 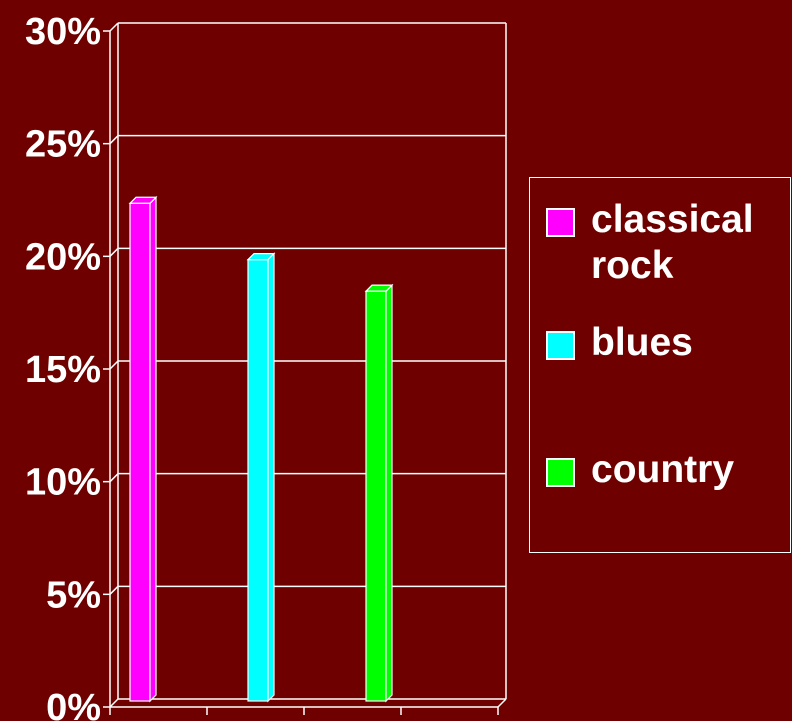 I want to click on bar-classical-rock, so click(x=143, y=449).